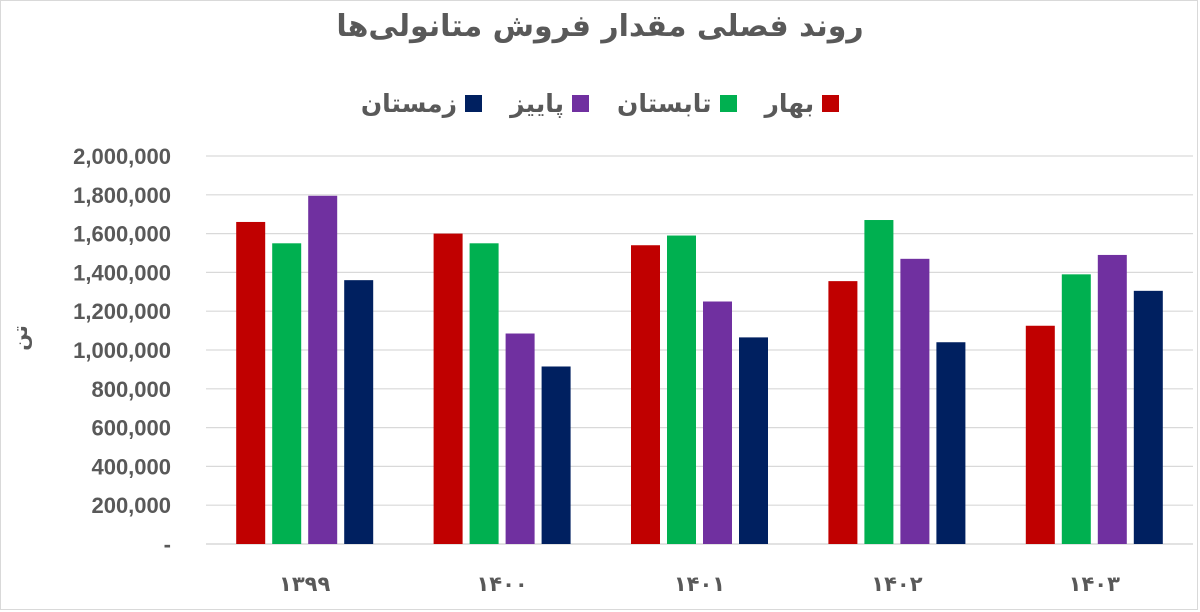  Describe the element at coordinates (131, 428) in the screenshot. I see `y-tick-label-3: 600,000` at that location.